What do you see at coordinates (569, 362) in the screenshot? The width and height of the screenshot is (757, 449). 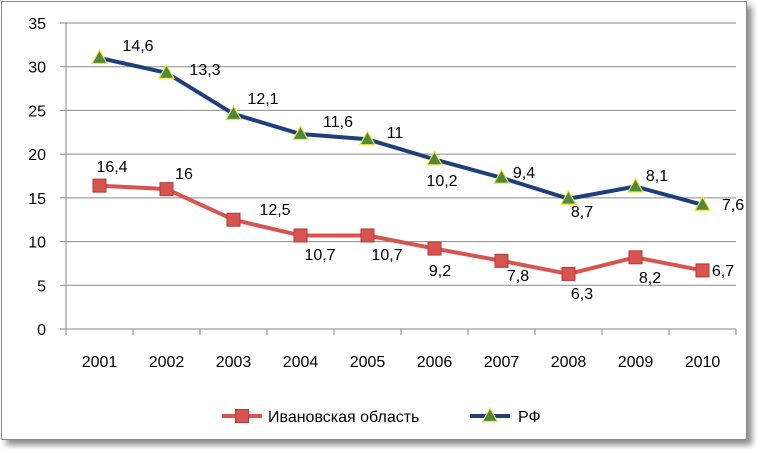 I see `x-tick-label: 2008` at bounding box center [569, 362].